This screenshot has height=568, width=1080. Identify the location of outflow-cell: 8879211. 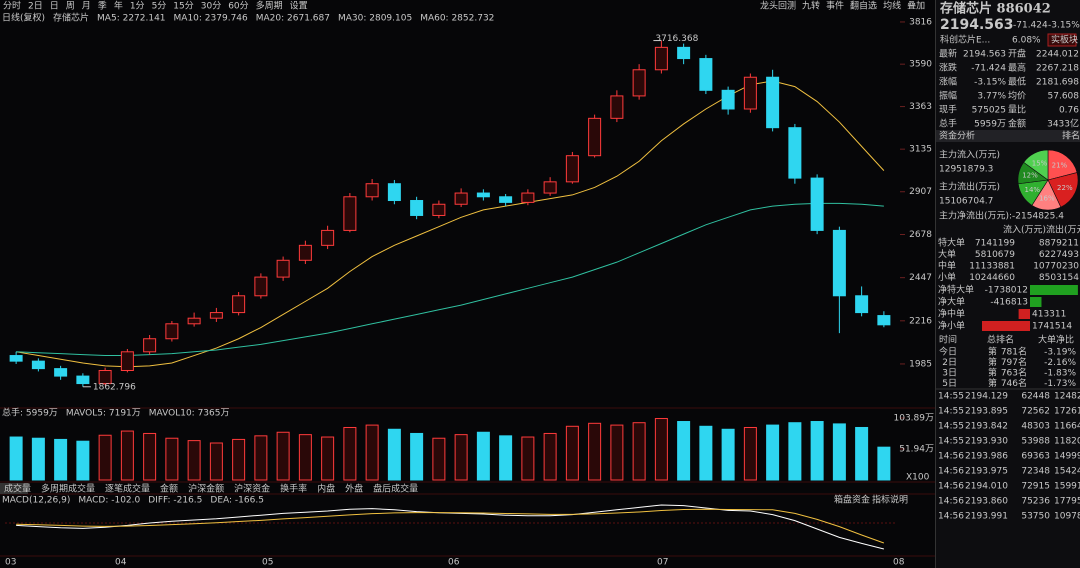
(1059, 244).